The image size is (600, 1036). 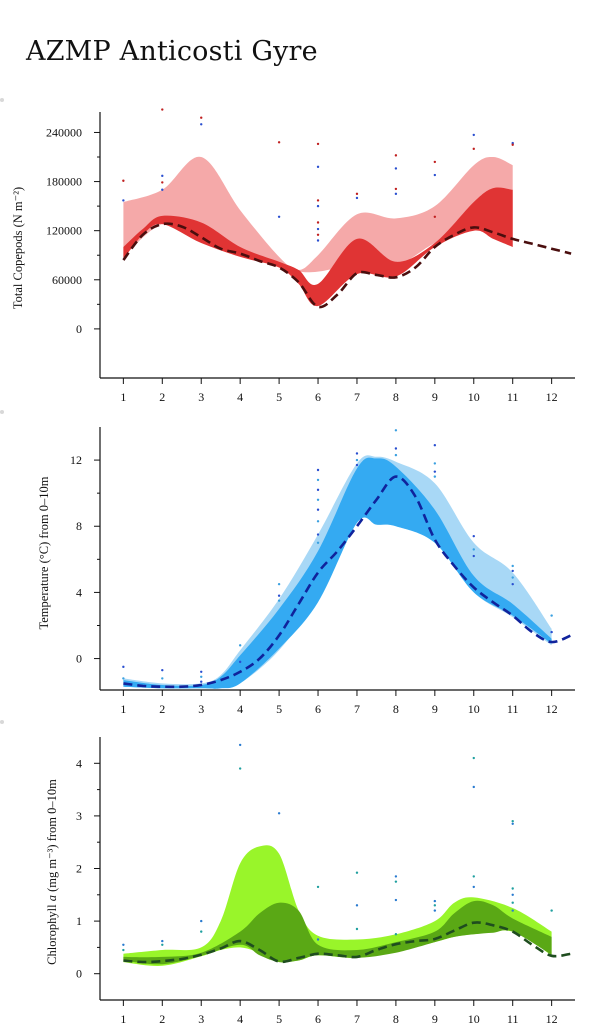 What do you see at coordinates (513, 709) in the screenshot?
I see `temperature-x-tick-label: 11` at bounding box center [513, 709].